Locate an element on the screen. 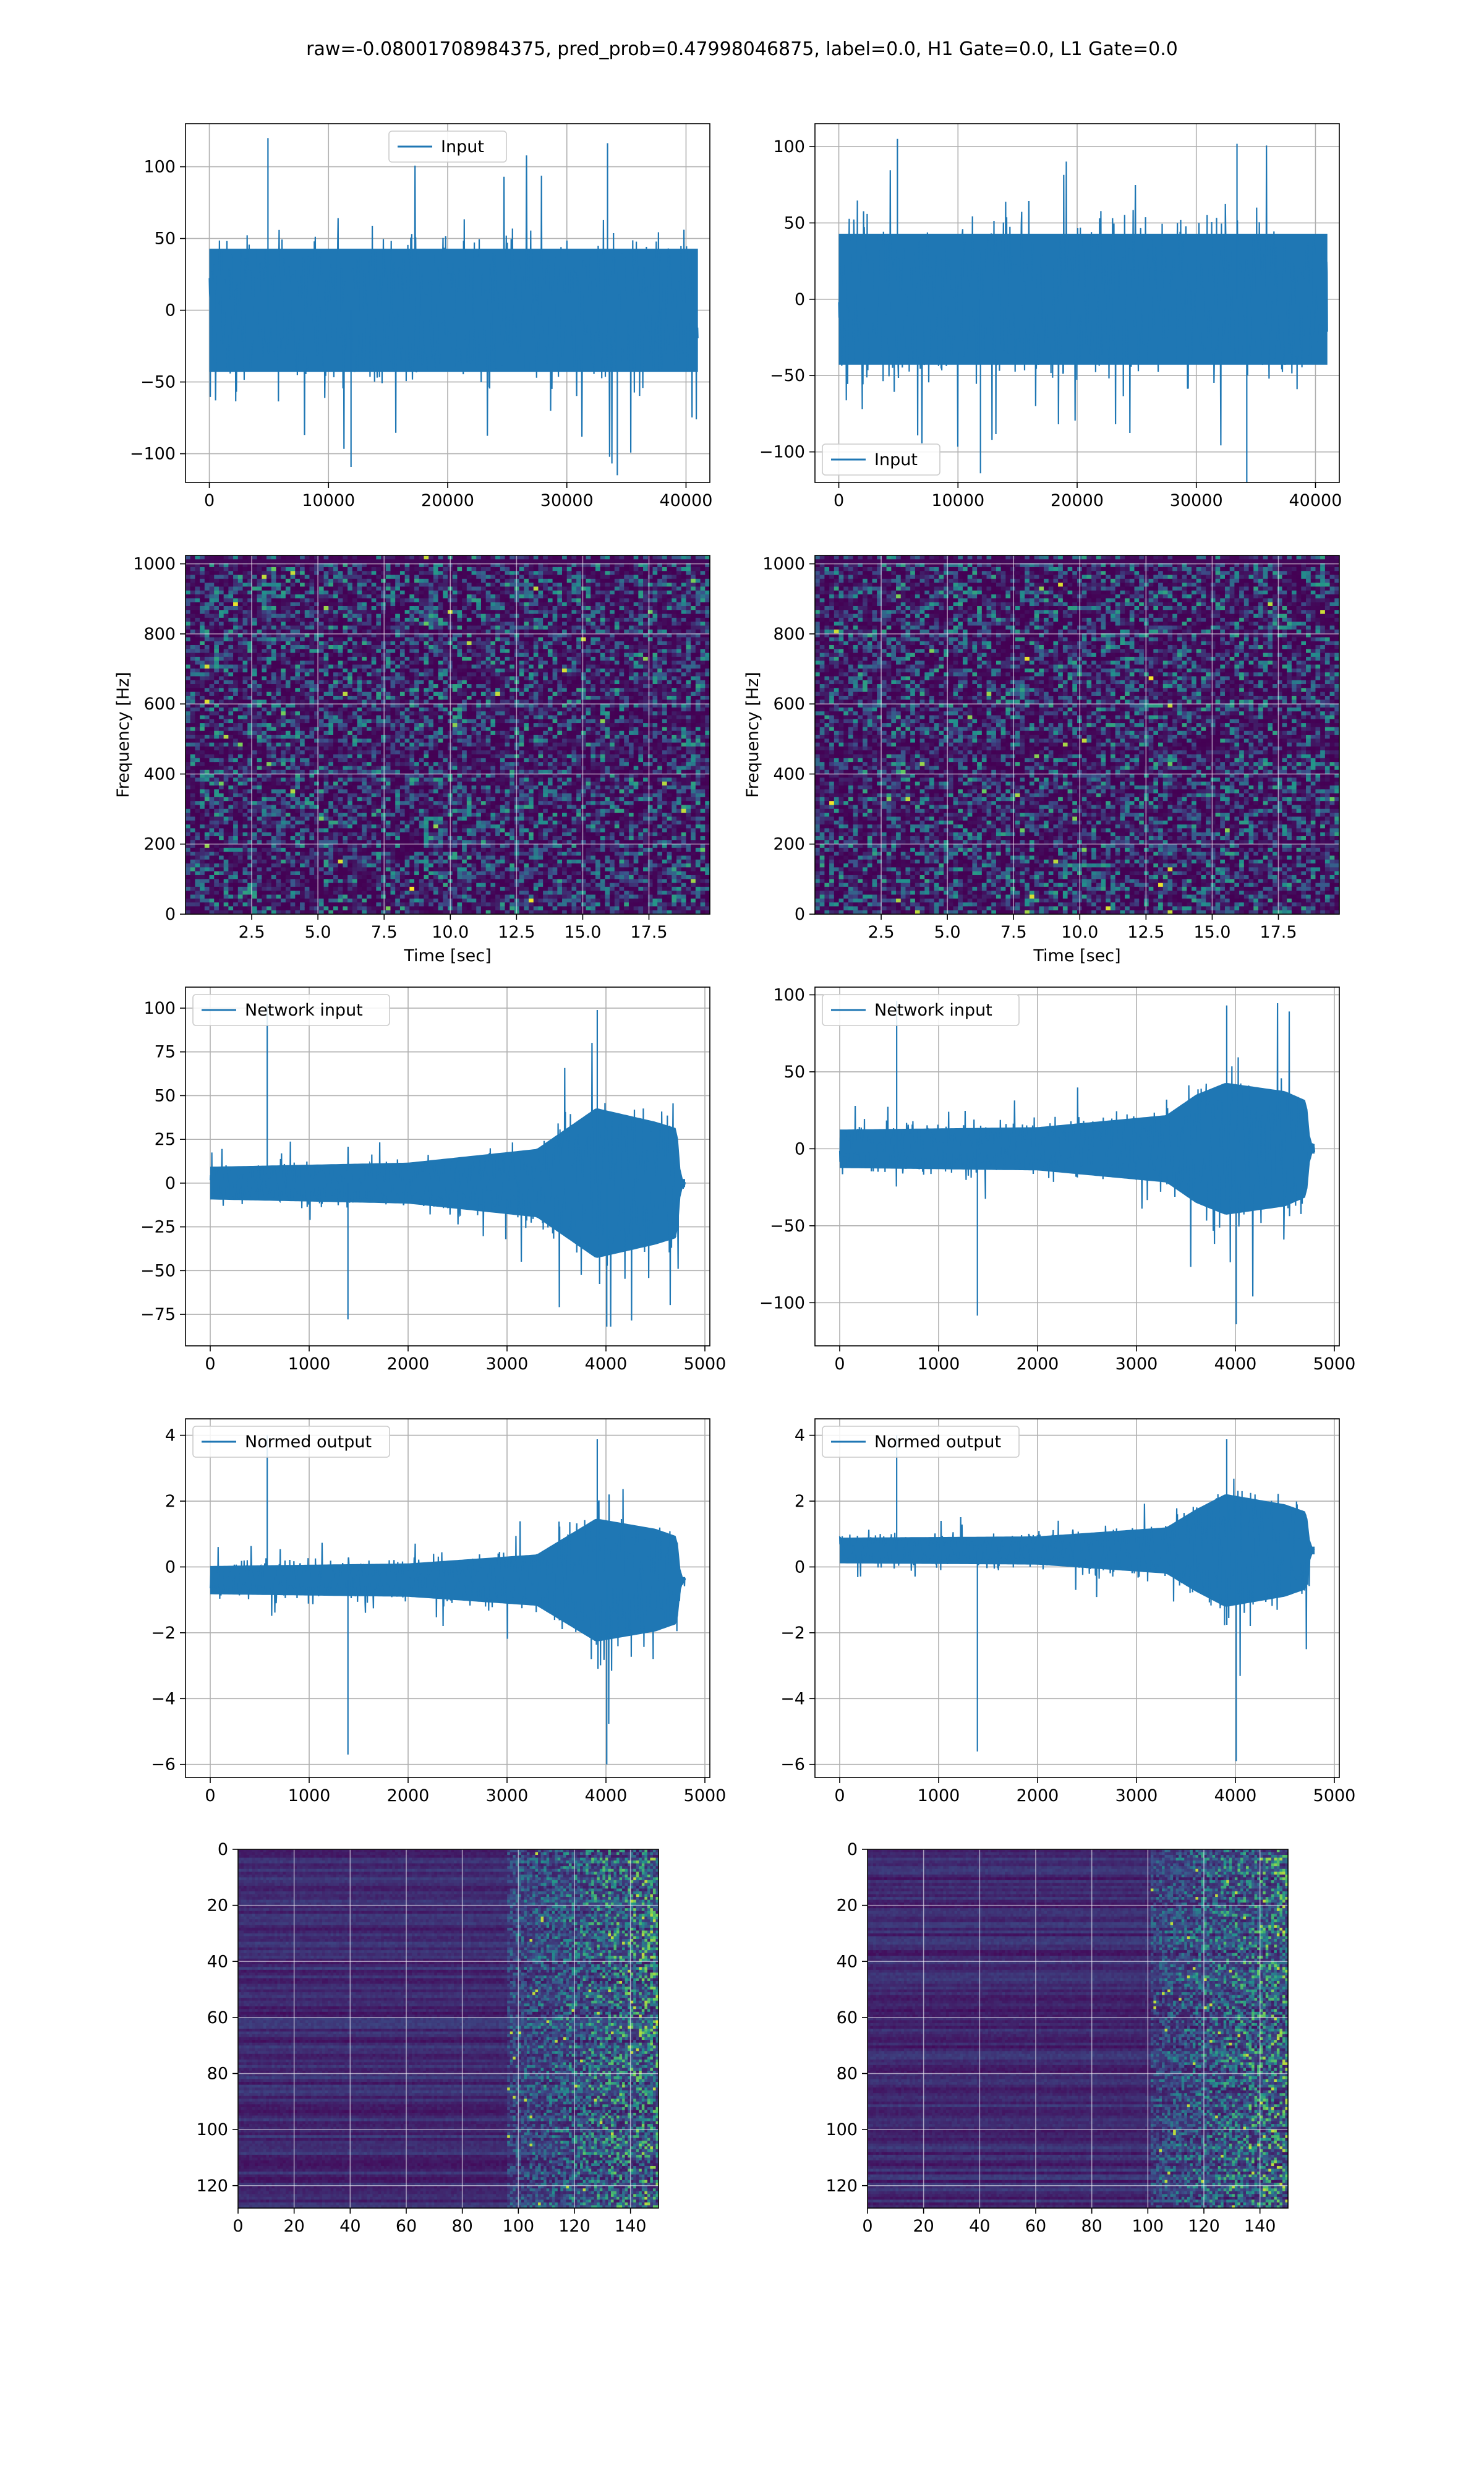 The width and height of the screenshot is (1484, 2474). x-tick-label: 17.5 is located at coordinates (1278, 932).